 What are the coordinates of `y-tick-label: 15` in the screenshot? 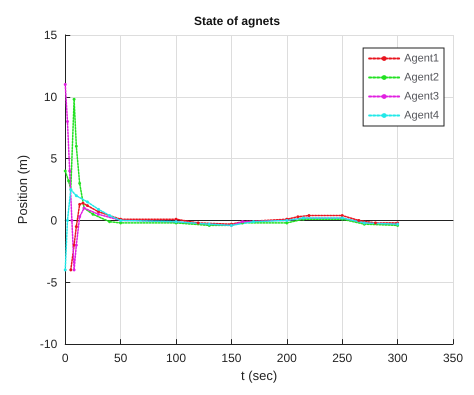 It's located at (51, 35).